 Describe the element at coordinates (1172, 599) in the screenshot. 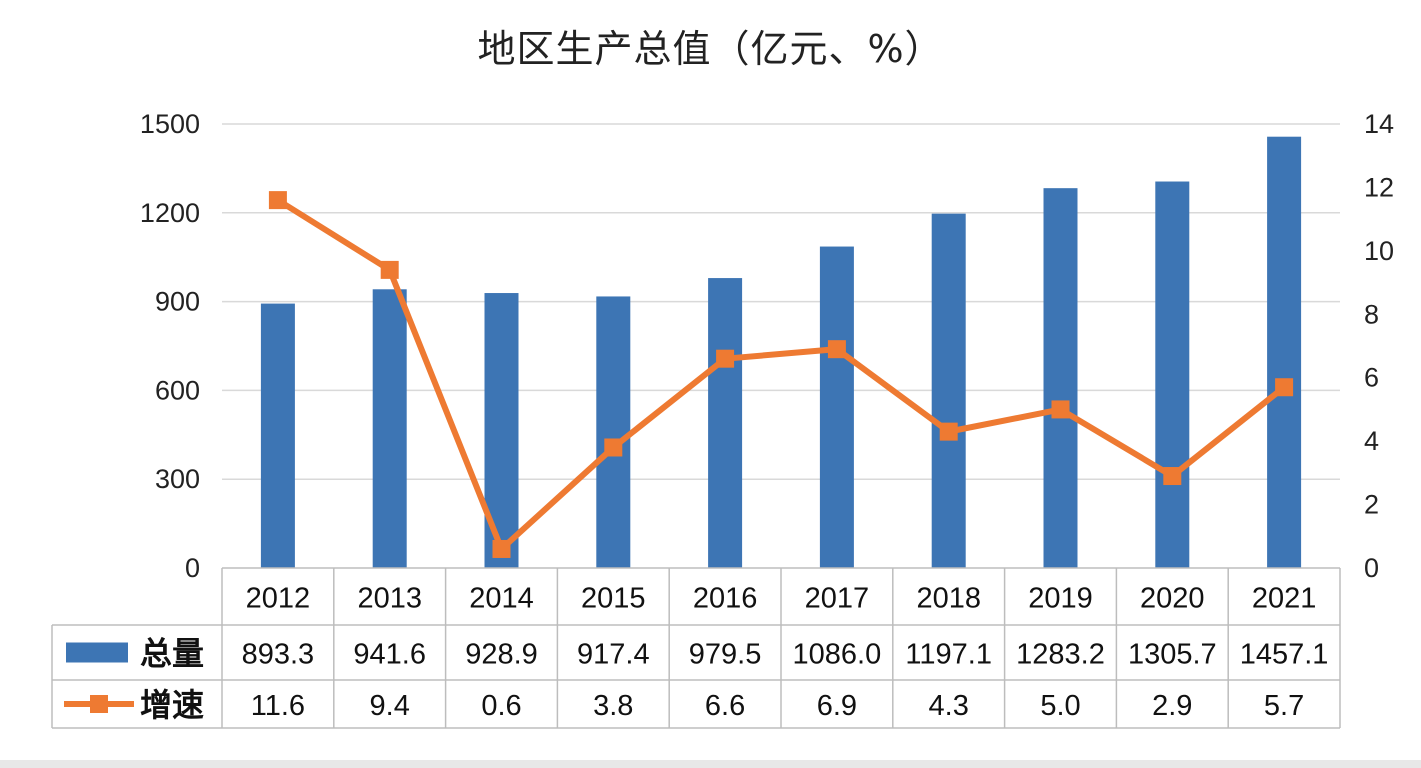

I see `x-tick-label: 2020` at that location.